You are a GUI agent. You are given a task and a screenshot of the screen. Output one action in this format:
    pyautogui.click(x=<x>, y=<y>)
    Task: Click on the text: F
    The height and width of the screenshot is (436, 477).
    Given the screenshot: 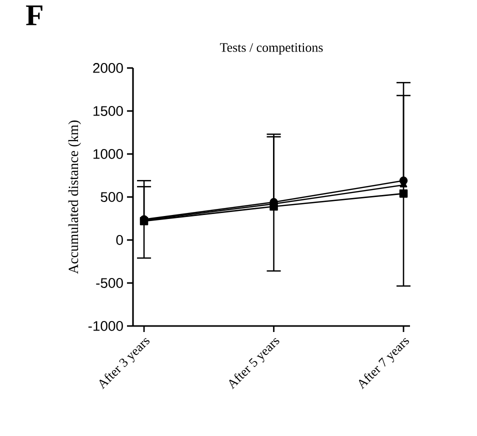 What is the action you would take?
    pyautogui.click(x=34, y=16)
    